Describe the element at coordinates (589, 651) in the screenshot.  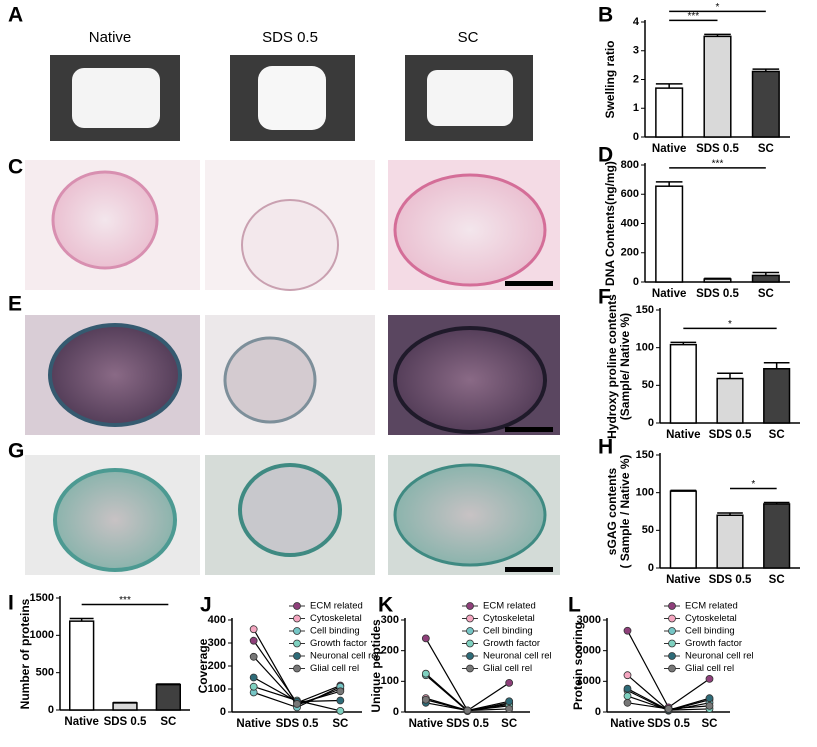
I see `y-tick-label: 2000` at that location.